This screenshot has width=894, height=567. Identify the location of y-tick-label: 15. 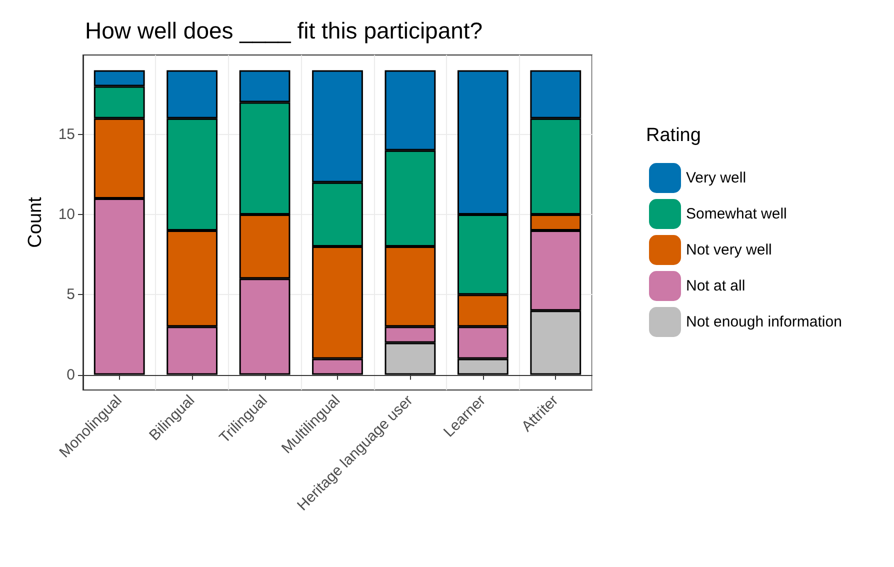
(66, 134).